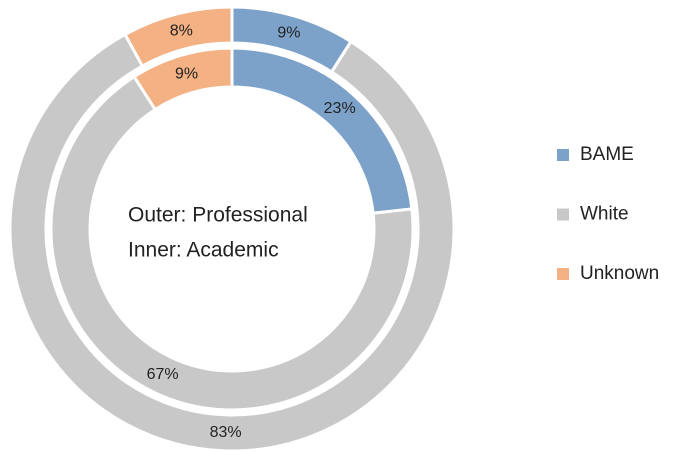 The image size is (696, 452). Describe the element at coordinates (619, 273) in the screenshot. I see `legend-label: Unknown` at that location.